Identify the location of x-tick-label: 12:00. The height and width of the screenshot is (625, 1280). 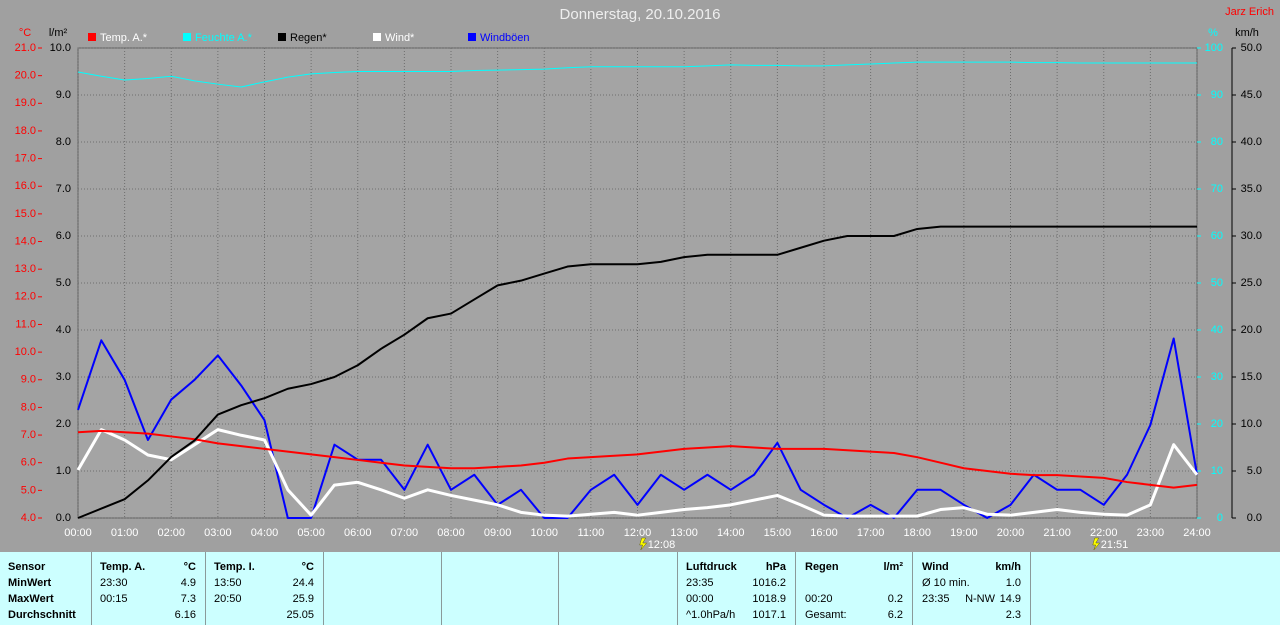
(638, 533).